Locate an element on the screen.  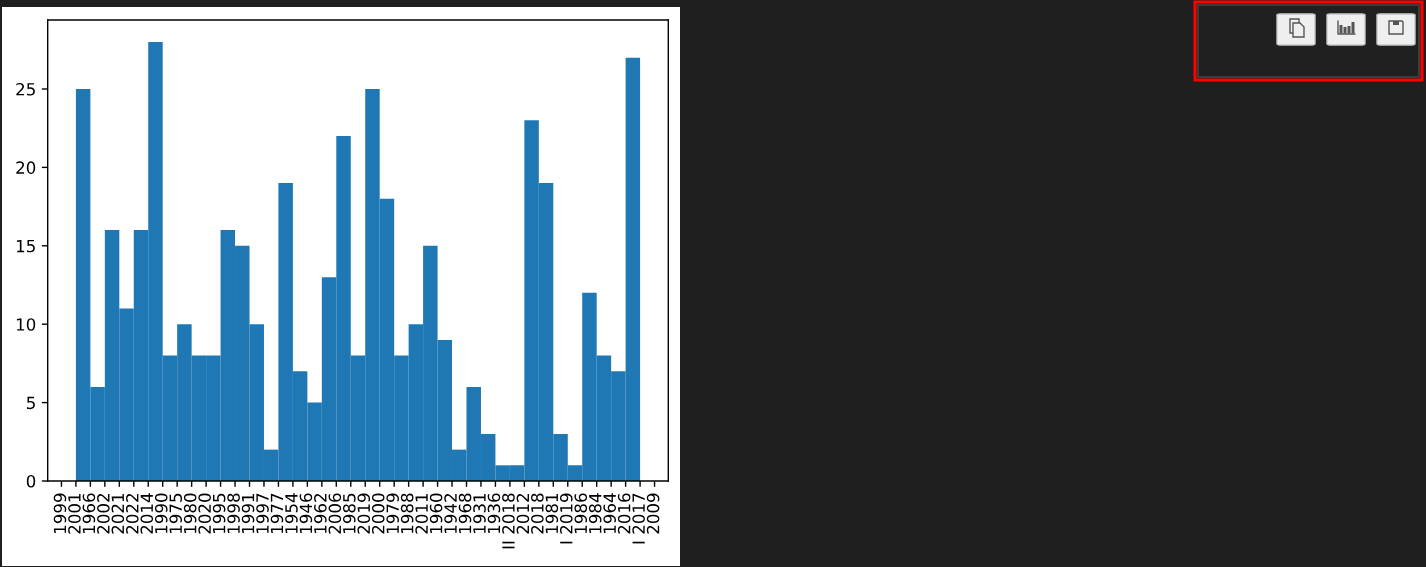
x-tick-label: 1942 is located at coordinates (450, 513).